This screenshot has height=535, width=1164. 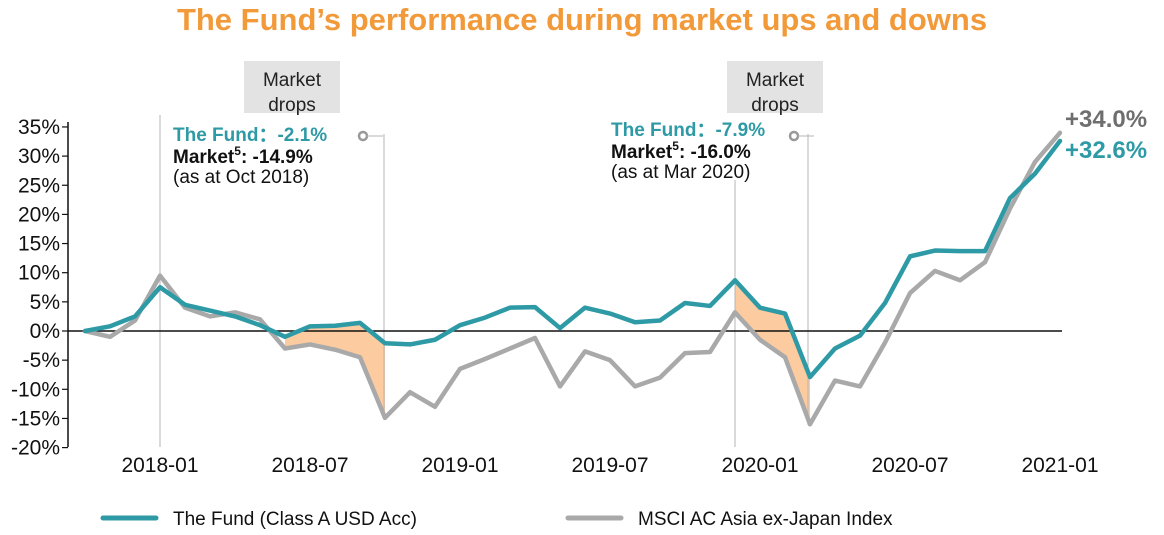 I want to click on market-drops-label-1-line1: Market, so click(x=292, y=80).